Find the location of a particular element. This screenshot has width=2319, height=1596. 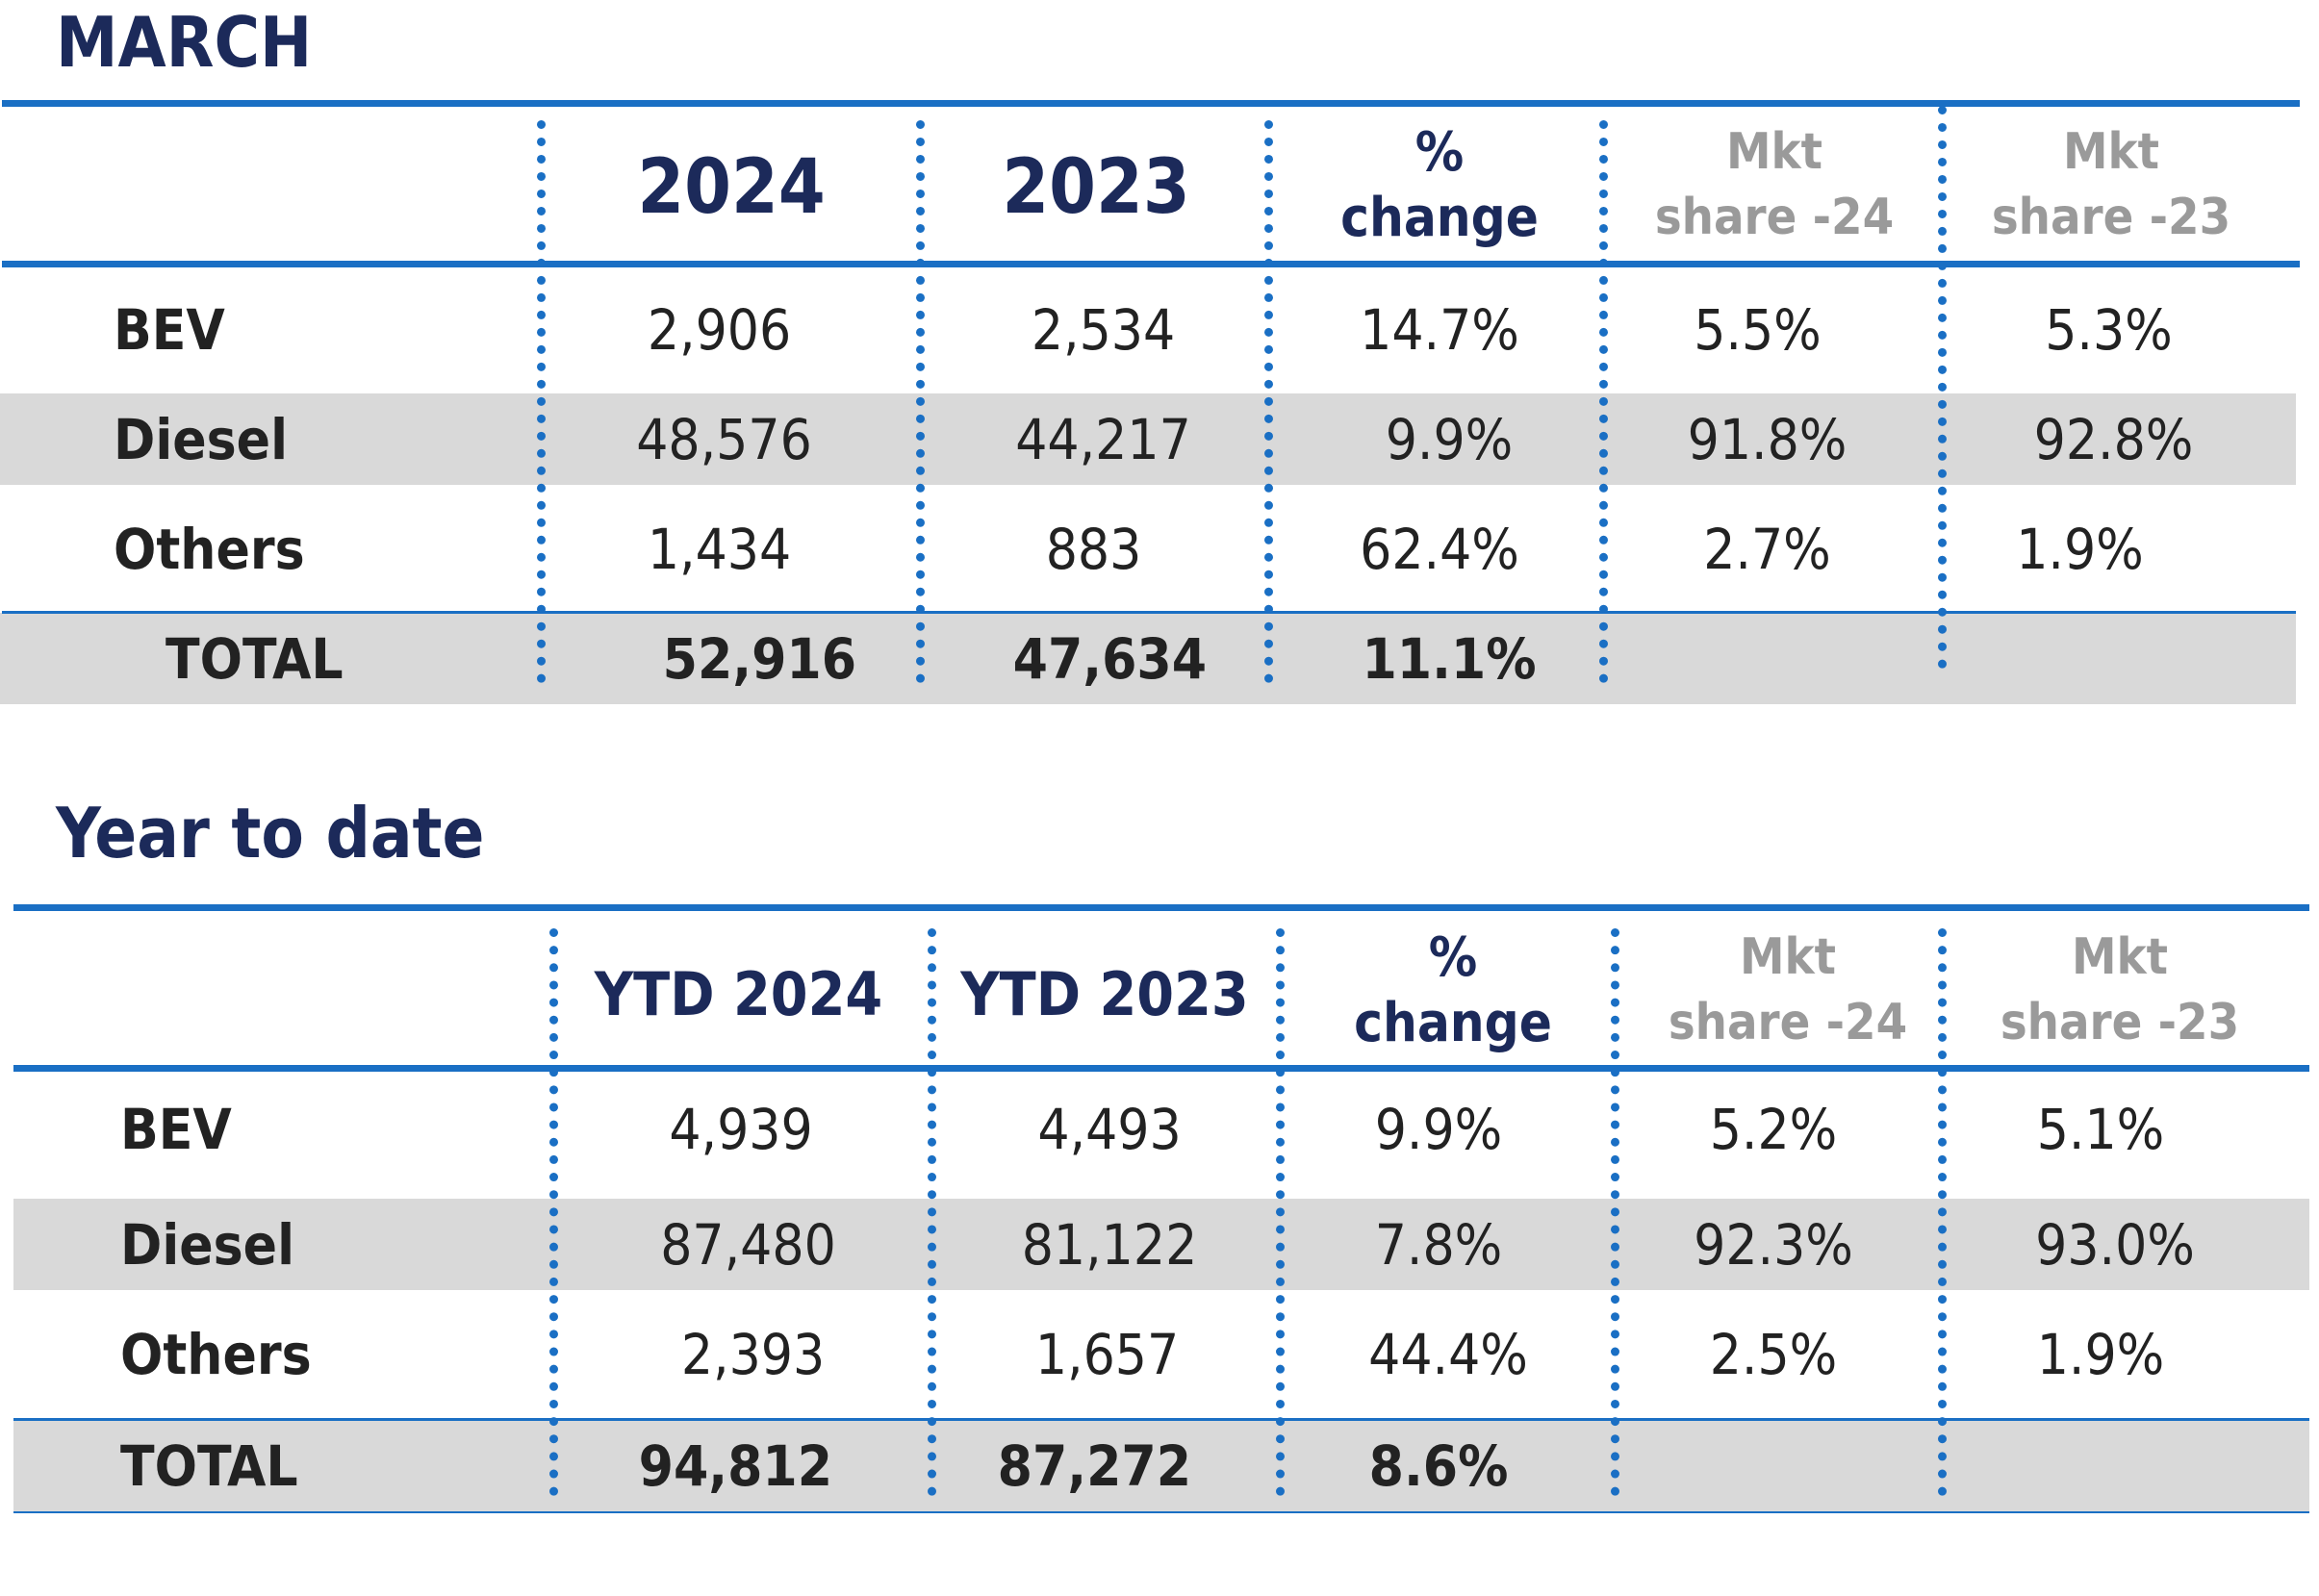

cell-value: 5.1% is located at coordinates (2100, 1129).